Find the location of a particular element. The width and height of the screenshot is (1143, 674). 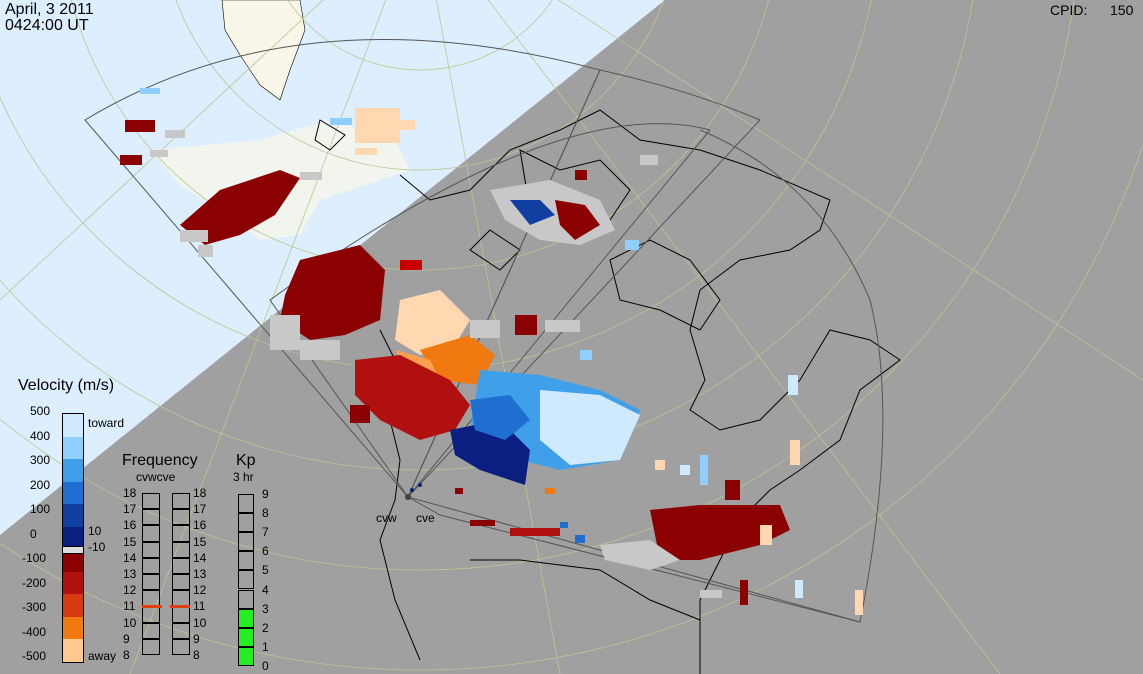

velocity-tick-label: -300 is located at coordinates (34, 607).